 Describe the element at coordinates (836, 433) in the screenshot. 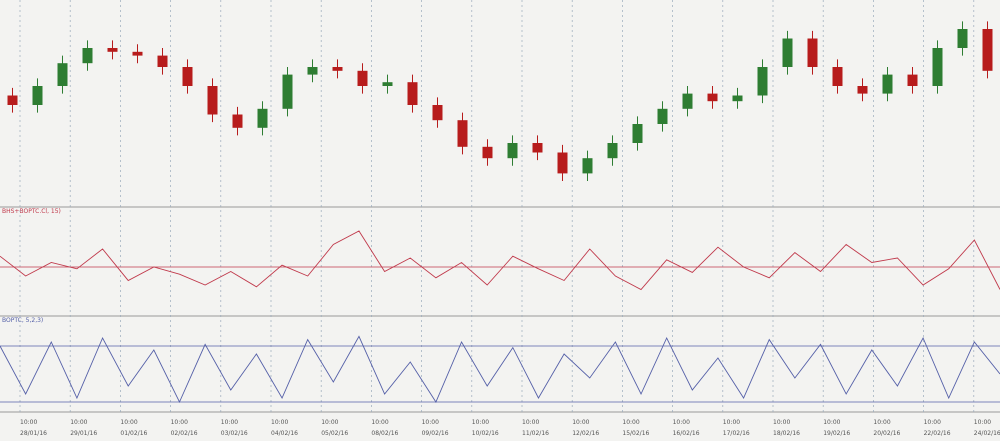

I see `x-tick-label: 19/02/16` at that location.